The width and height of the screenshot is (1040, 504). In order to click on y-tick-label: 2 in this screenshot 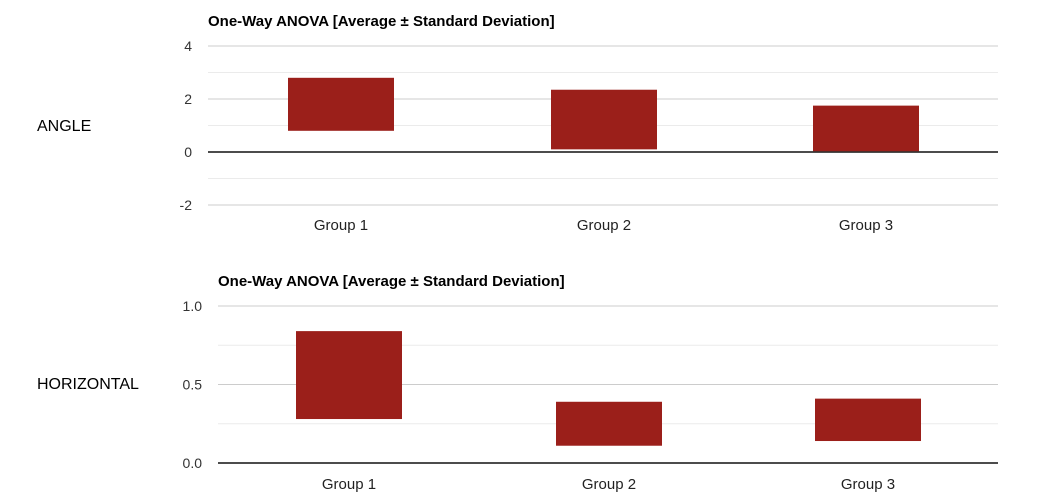, I will do `click(188, 99)`.